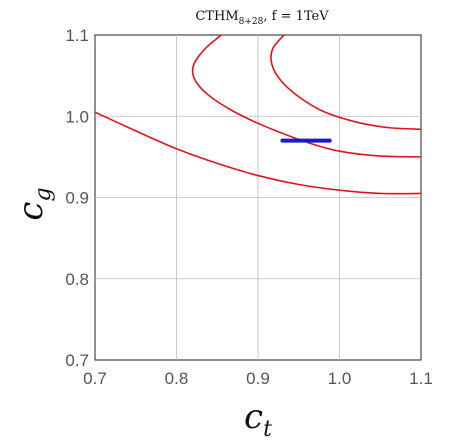 The width and height of the screenshot is (450, 446). What do you see at coordinates (421, 378) in the screenshot?
I see `x-tick-label: 1.1` at bounding box center [421, 378].